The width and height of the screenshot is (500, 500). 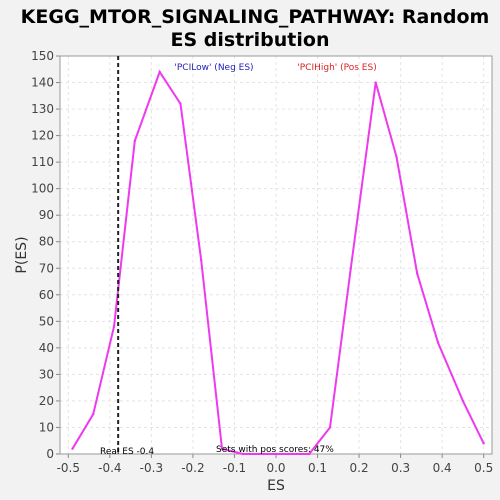 I want to click on y-tick-label: 140, so click(x=42, y=83).